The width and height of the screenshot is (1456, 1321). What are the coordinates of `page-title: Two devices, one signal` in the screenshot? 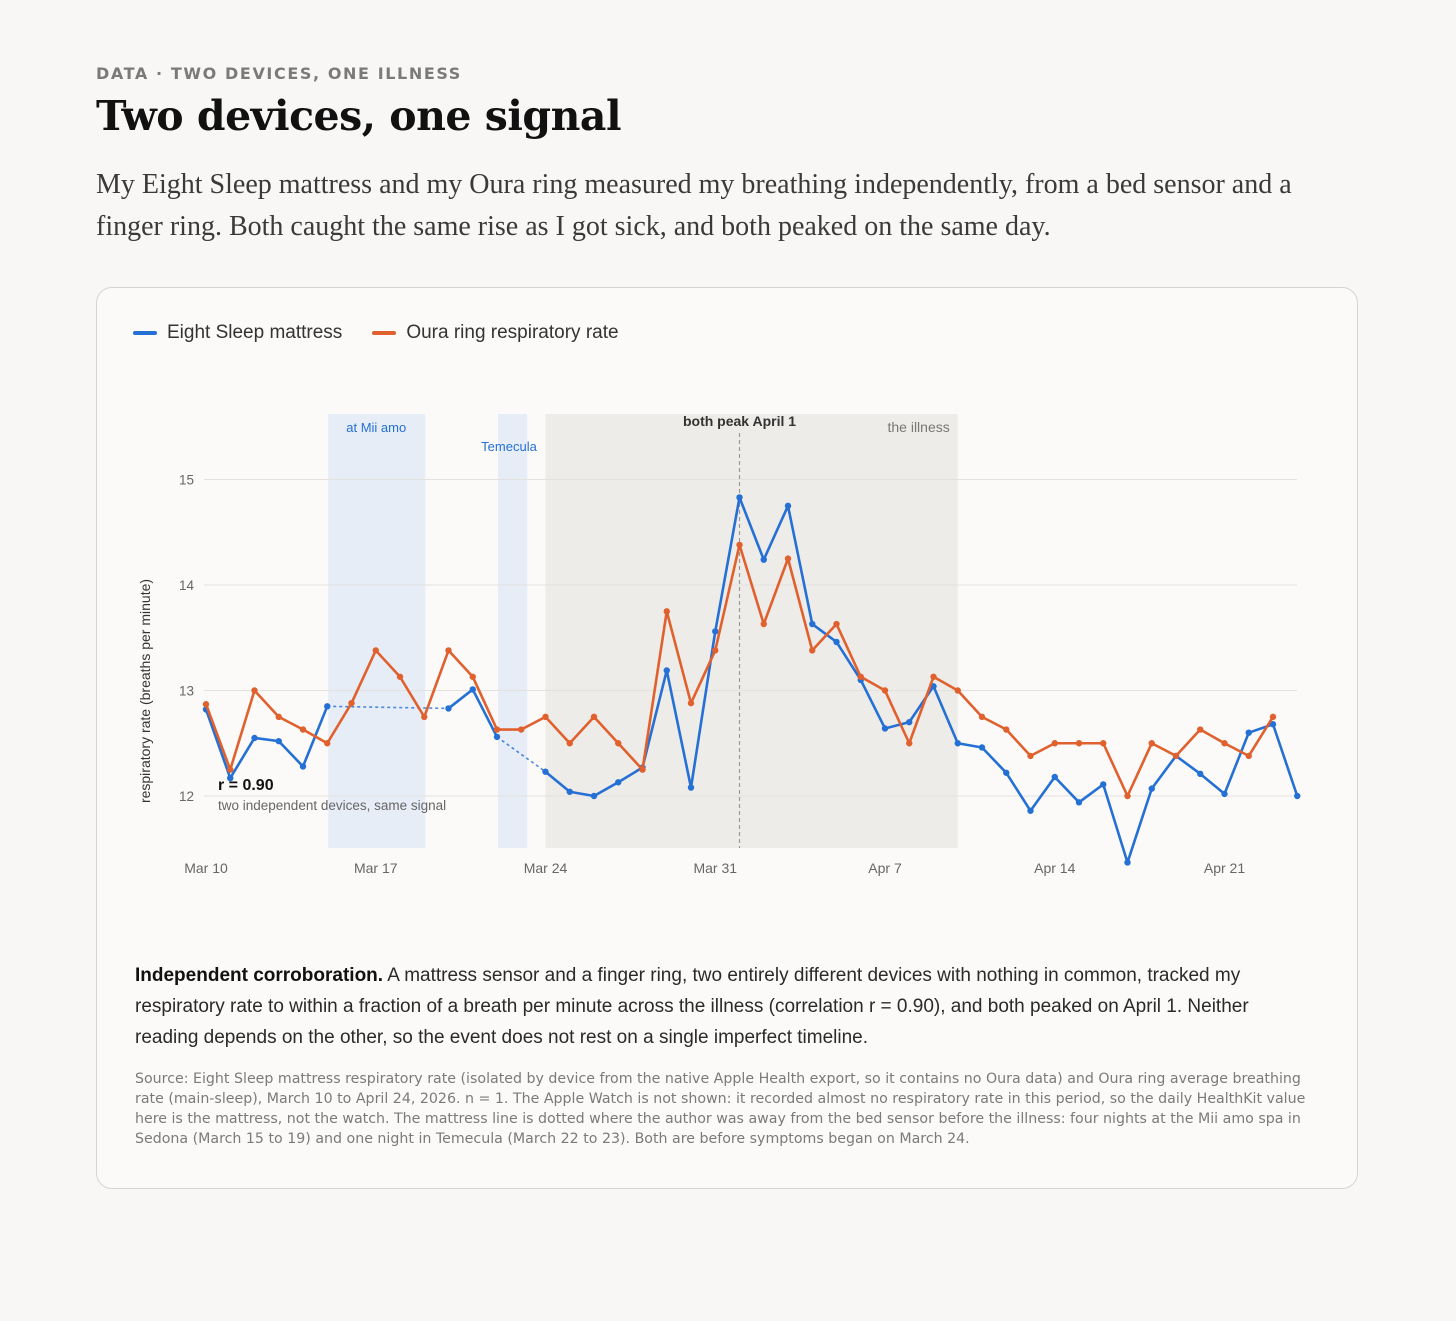 It's located at (359, 116).